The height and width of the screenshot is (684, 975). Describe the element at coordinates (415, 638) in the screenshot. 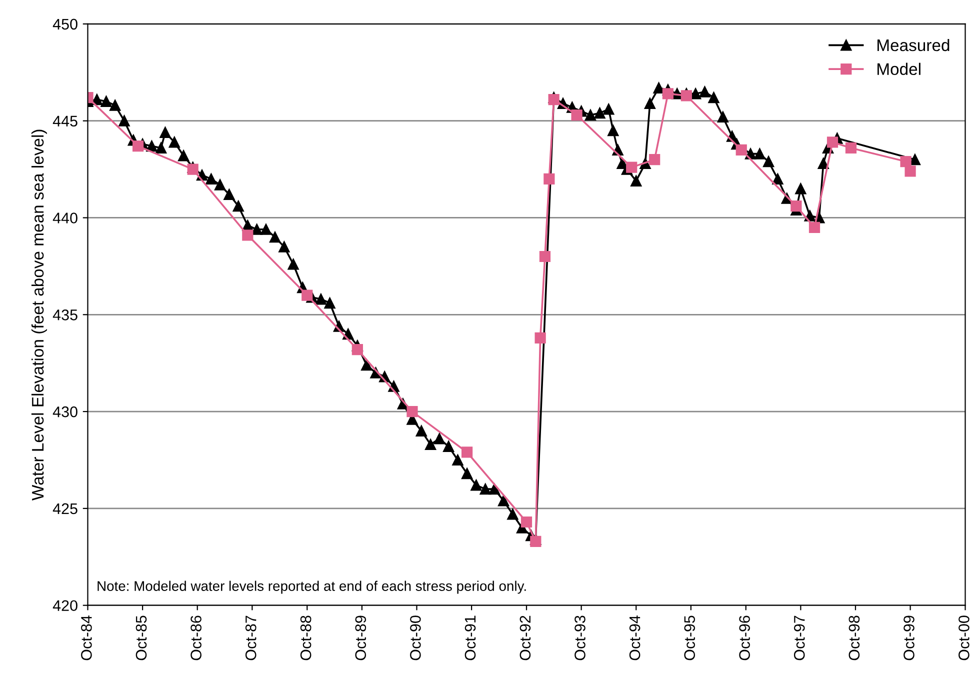

I see `x-tick-label: Oct-90` at that location.